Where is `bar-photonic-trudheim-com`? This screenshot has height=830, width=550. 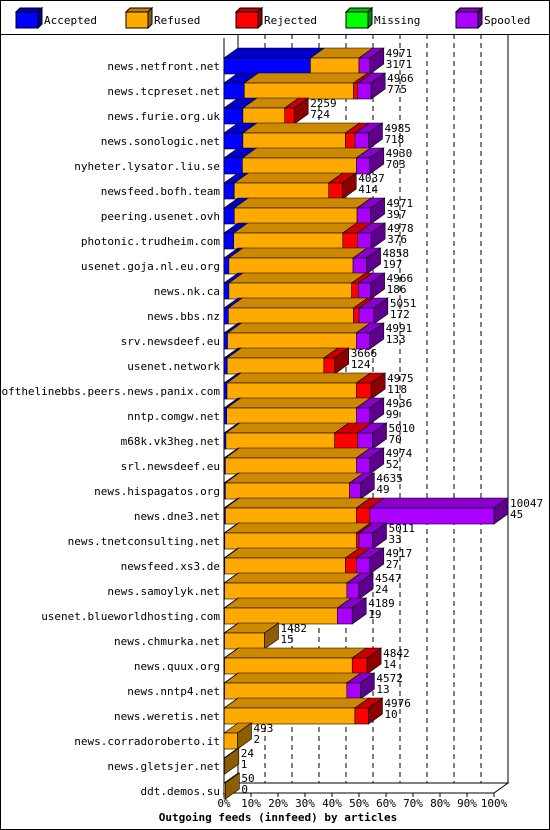 bar-photonic-trudheim-com is located at coordinates (305, 236).